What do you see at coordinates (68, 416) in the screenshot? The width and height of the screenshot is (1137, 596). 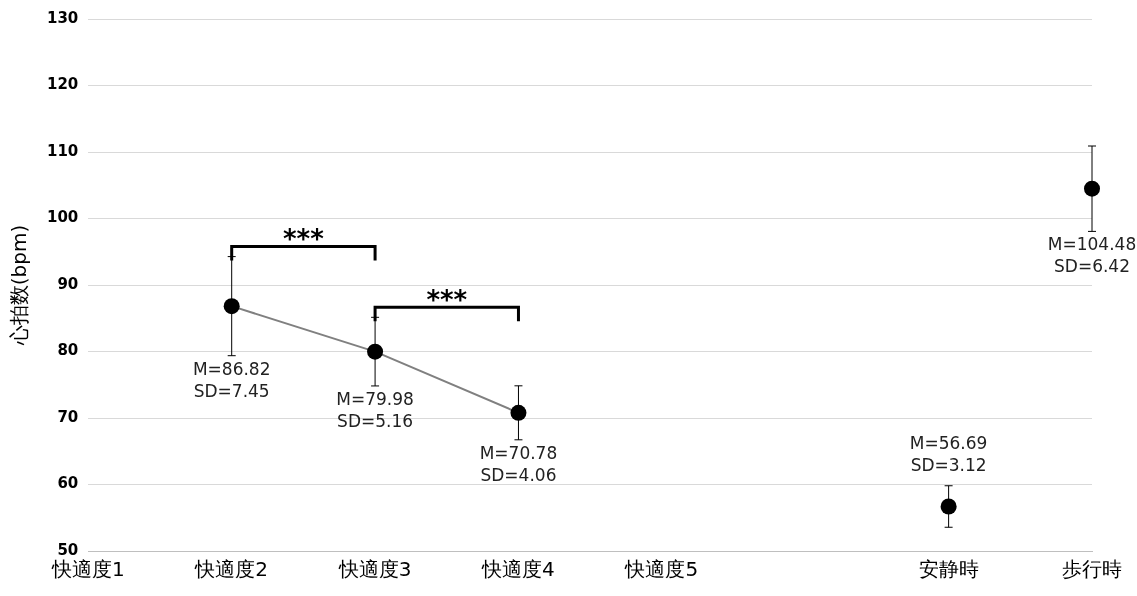 I see `y-tick-label: 70` at bounding box center [68, 416].